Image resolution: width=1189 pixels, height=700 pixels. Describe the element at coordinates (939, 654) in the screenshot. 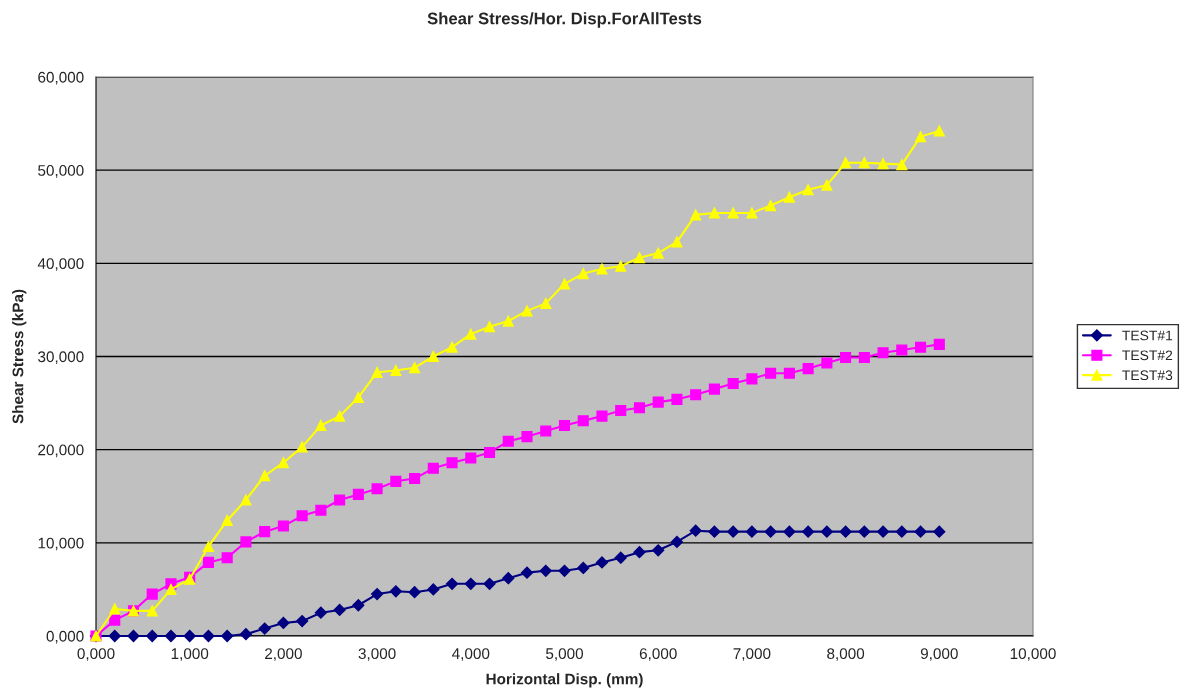

I see `x-tick-label: 9,000` at that location.